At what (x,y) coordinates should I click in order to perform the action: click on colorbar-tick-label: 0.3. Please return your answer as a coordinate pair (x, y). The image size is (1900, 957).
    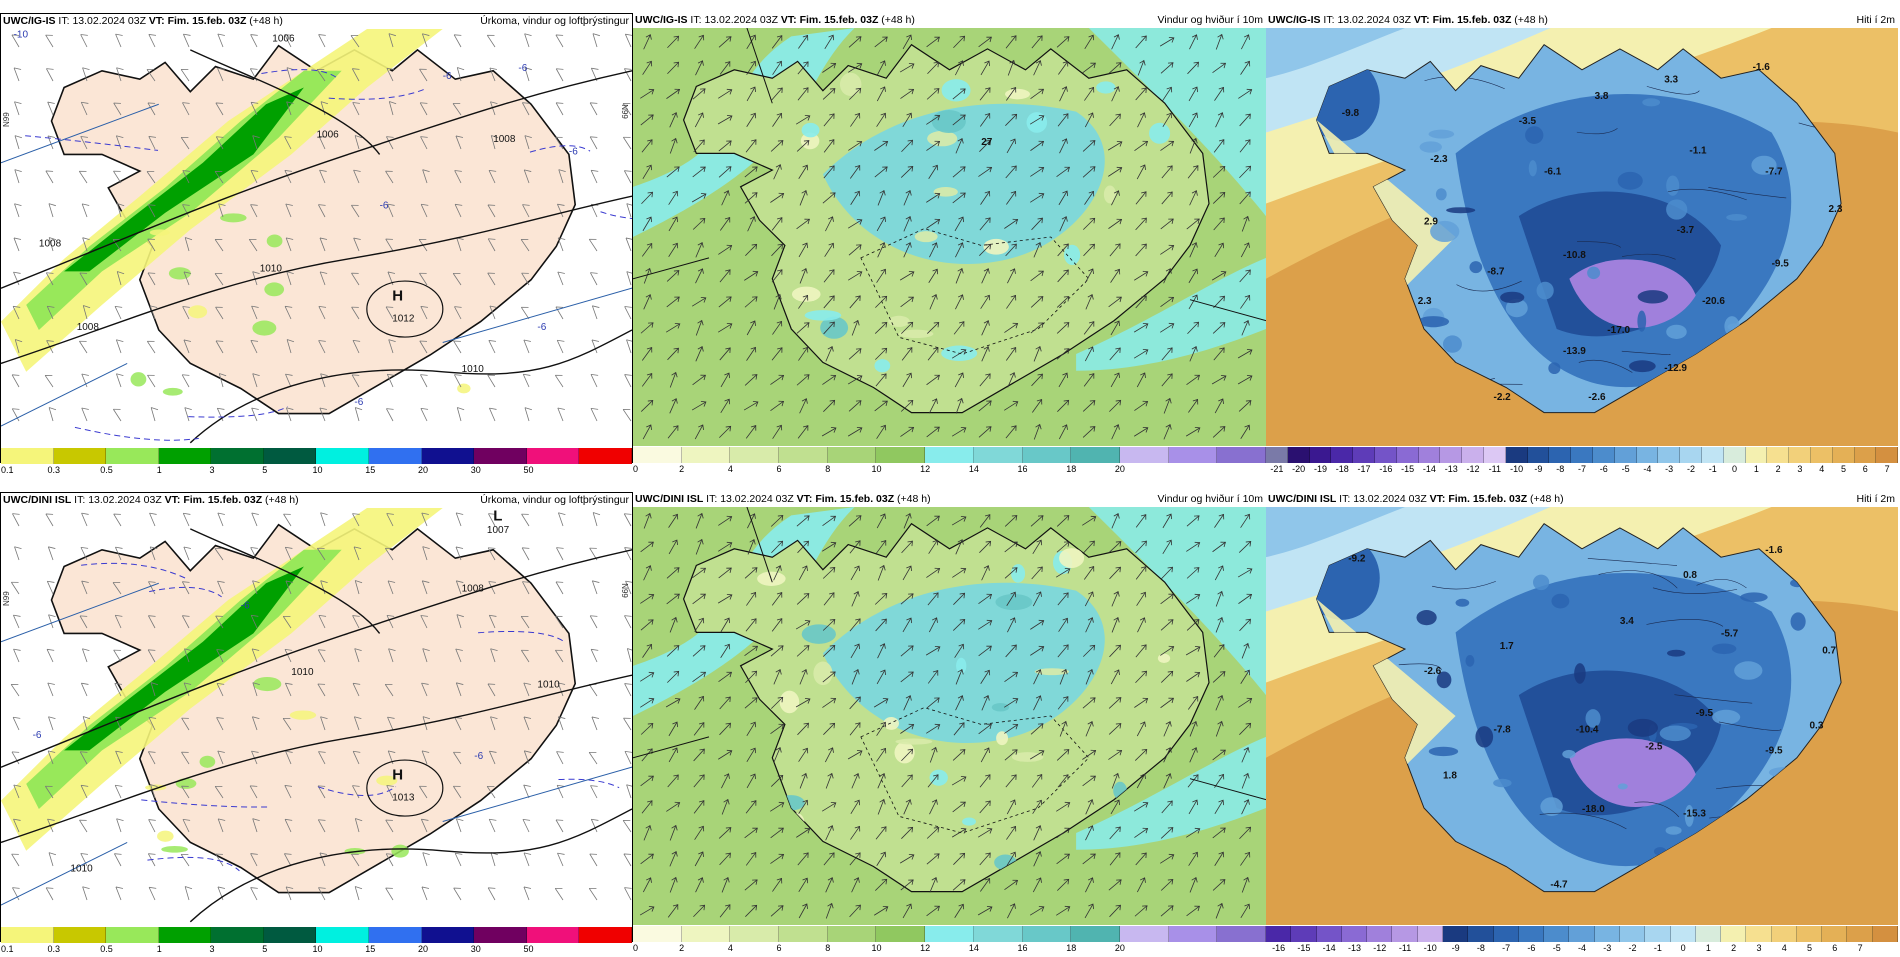
    Looking at the image, I should click on (53, 470).